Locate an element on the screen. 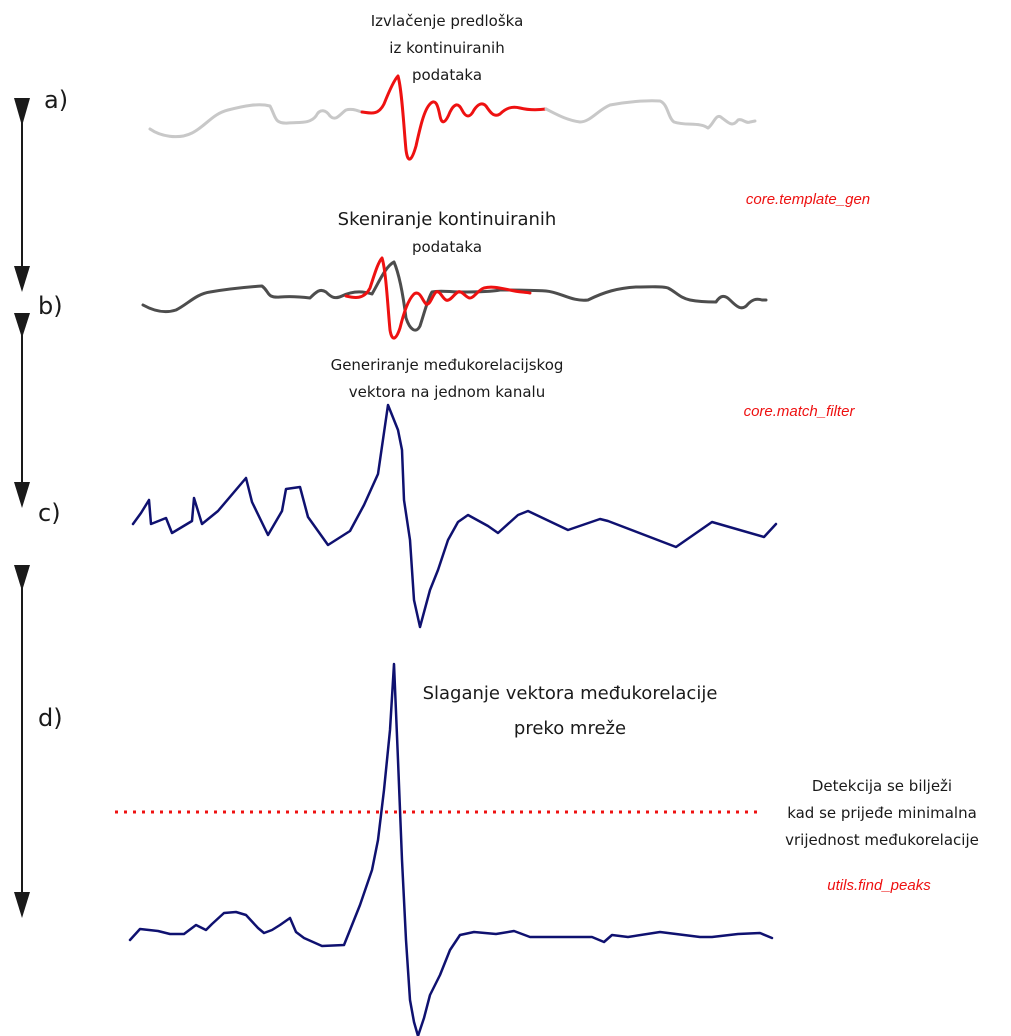 Image resolution: width=1011 pixels, height=1036 pixels. continuous-data-trace-light-left is located at coordinates (256, 121).